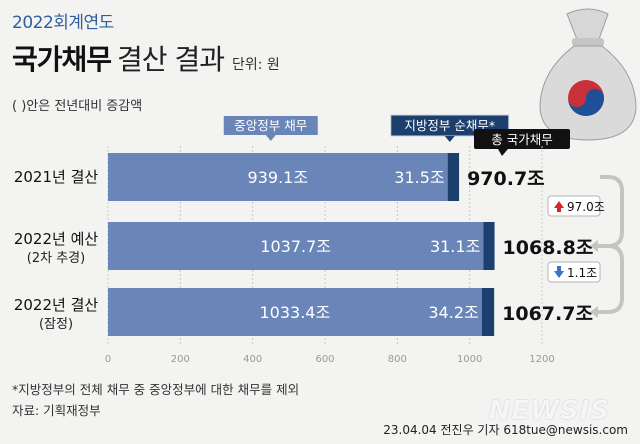  What do you see at coordinates (549, 411) in the screenshot?
I see `brand-watermark: NEWSIS` at bounding box center [549, 411].